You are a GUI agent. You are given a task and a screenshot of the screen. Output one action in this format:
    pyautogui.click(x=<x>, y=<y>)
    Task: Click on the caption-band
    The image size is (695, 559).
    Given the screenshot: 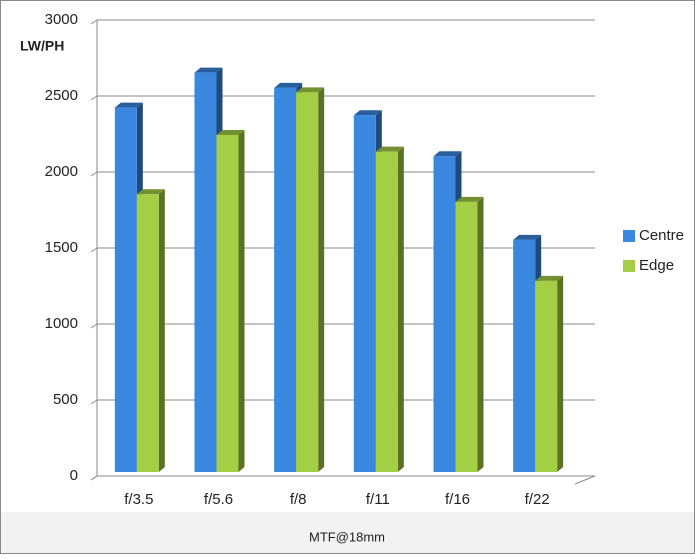 What is the action you would take?
    pyautogui.click(x=347, y=532)
    